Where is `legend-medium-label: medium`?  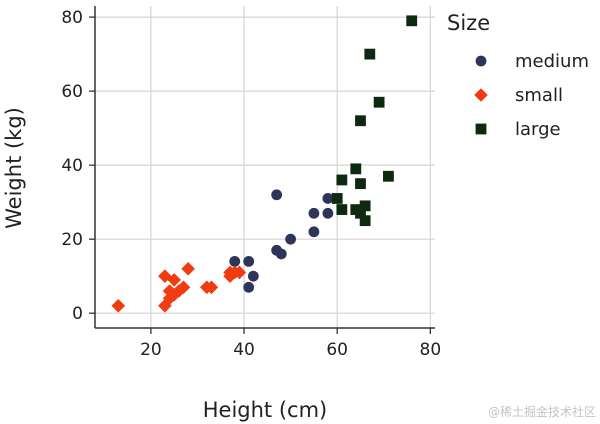
legend-medium-label: medium is located at coordinates (552, 61).